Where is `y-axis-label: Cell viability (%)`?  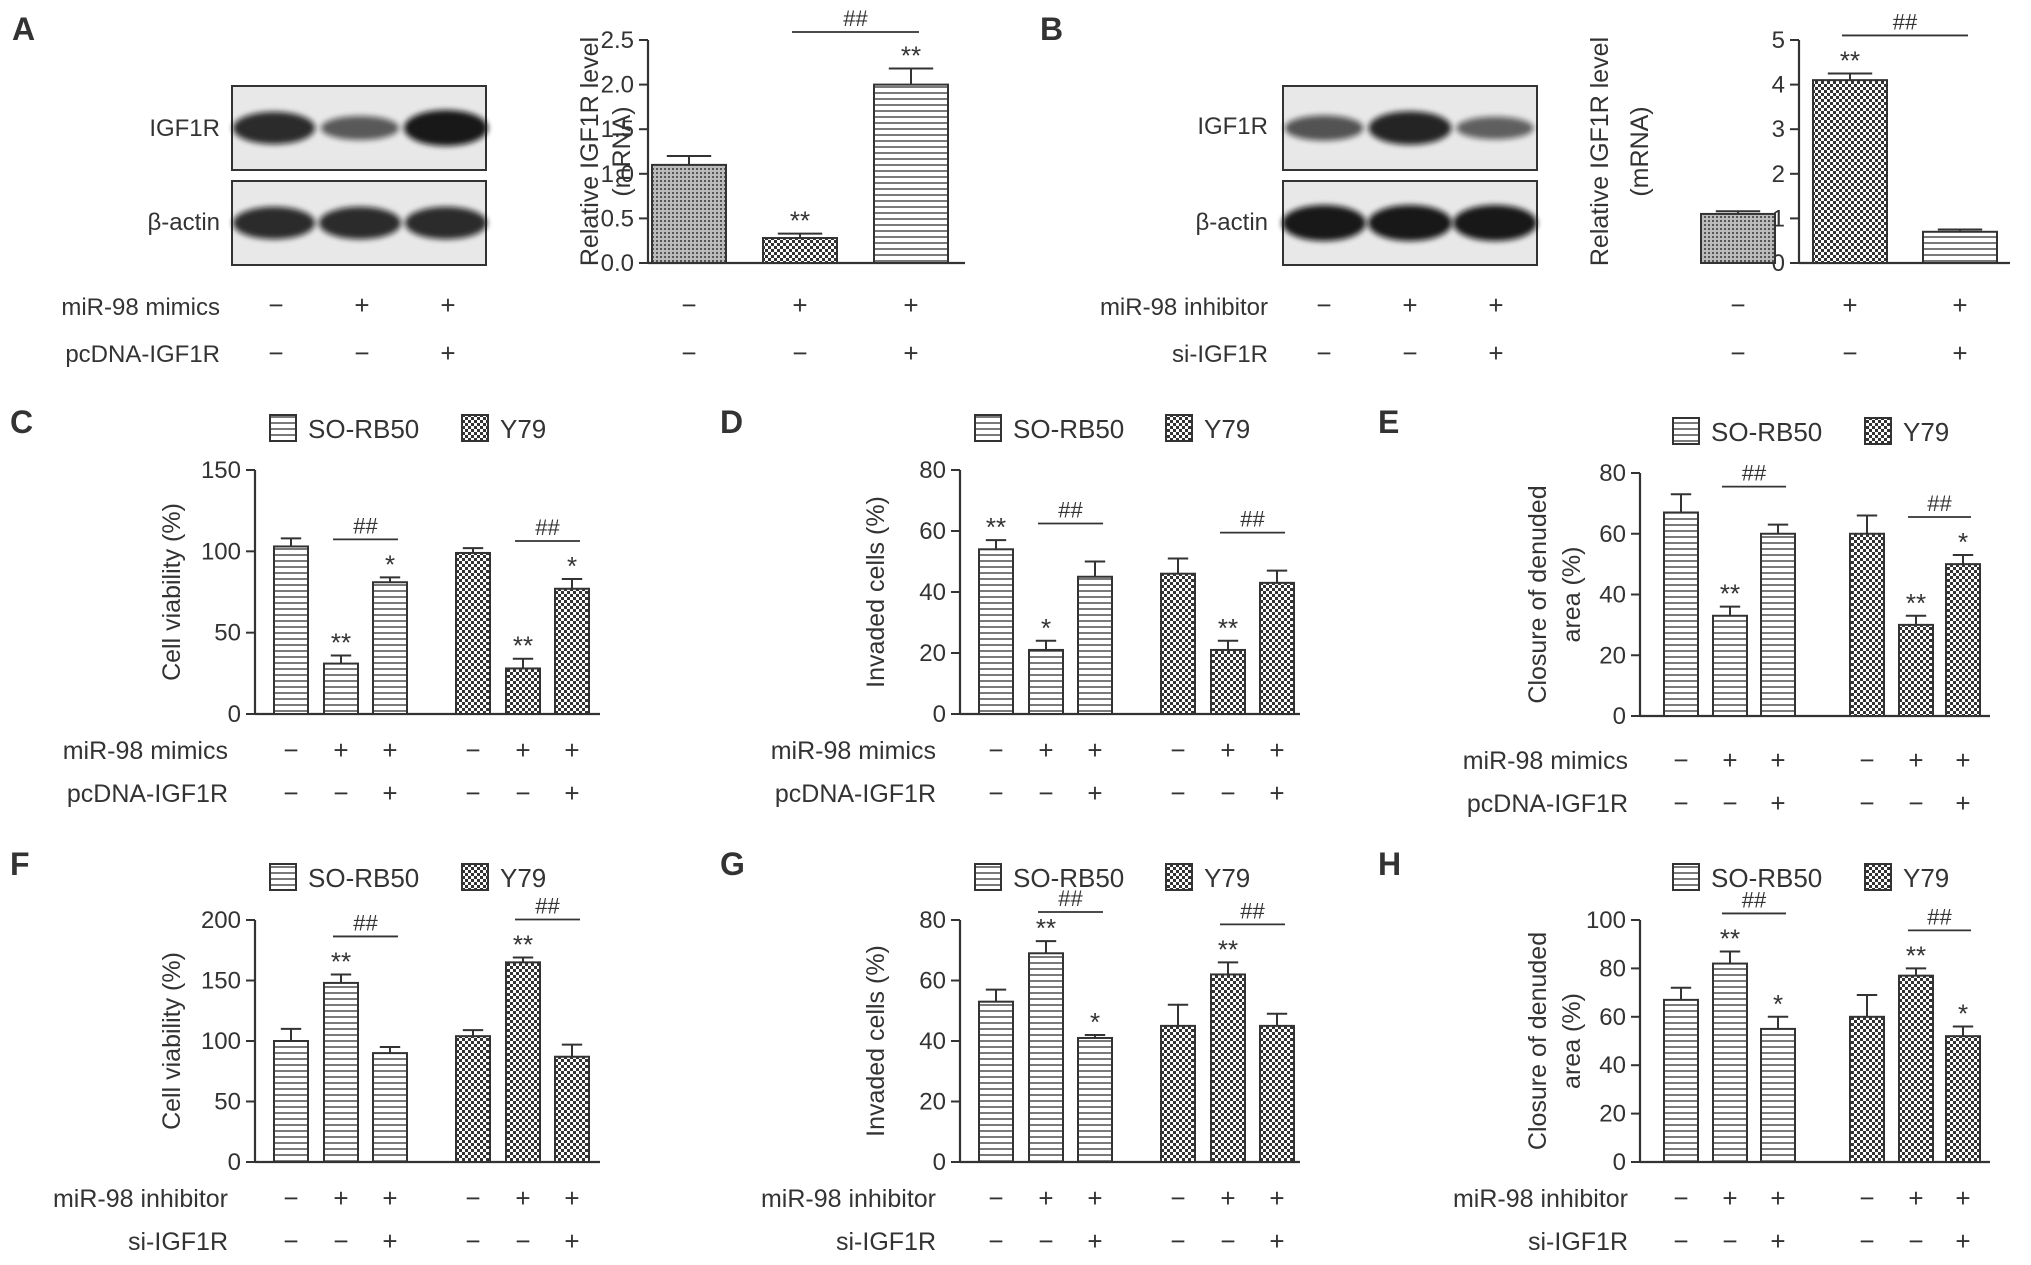
y-axis-label: Cell viability (%) is located at coordinates (172, 592).